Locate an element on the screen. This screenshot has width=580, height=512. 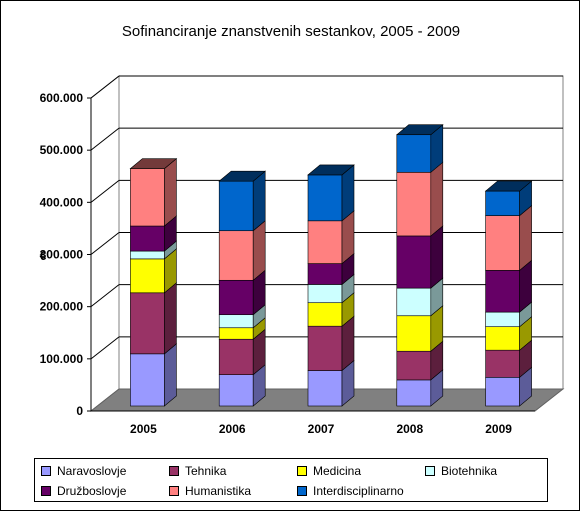
legend-label-tehnika: Tehnika is located at coordinates (206, 471).